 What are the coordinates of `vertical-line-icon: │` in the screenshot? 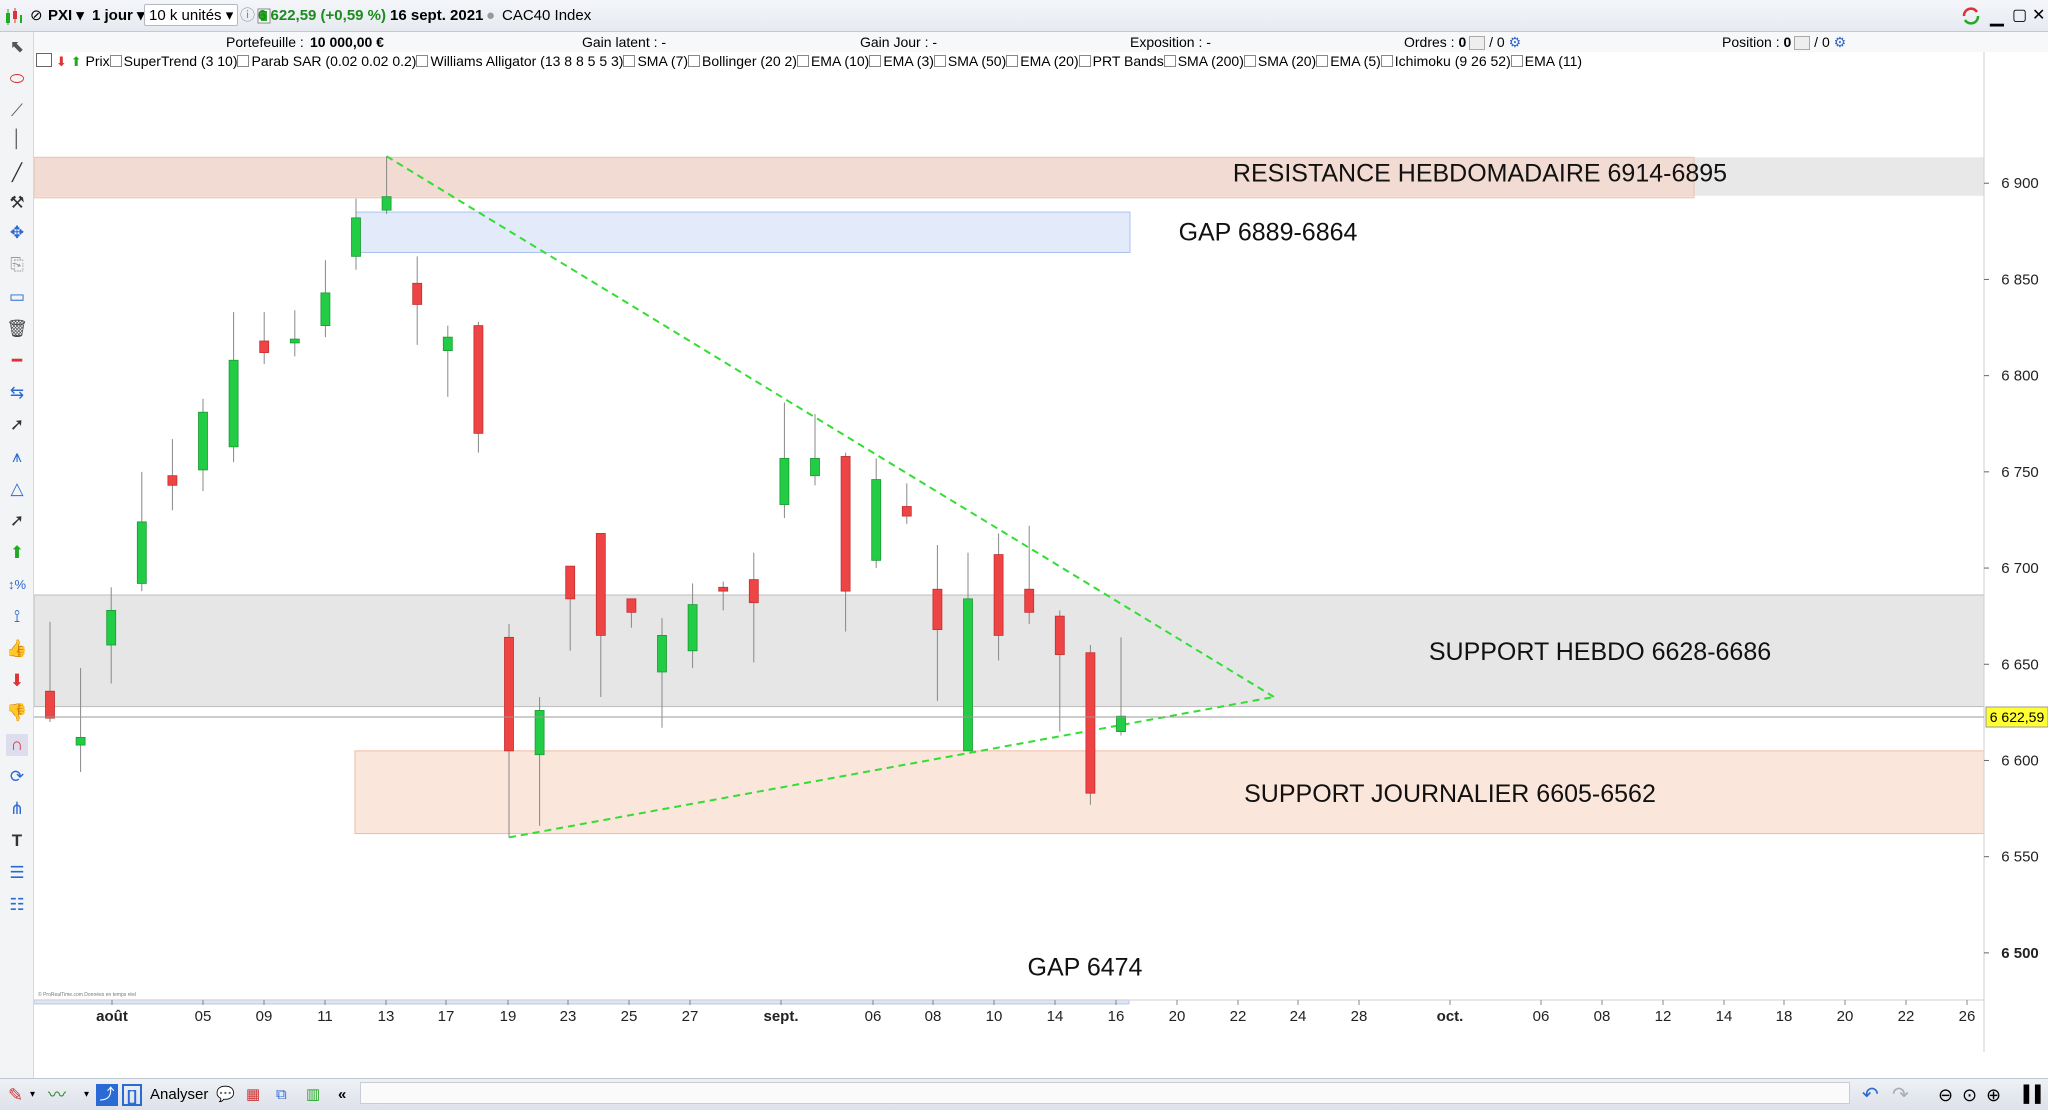 It's located at (17, 138).